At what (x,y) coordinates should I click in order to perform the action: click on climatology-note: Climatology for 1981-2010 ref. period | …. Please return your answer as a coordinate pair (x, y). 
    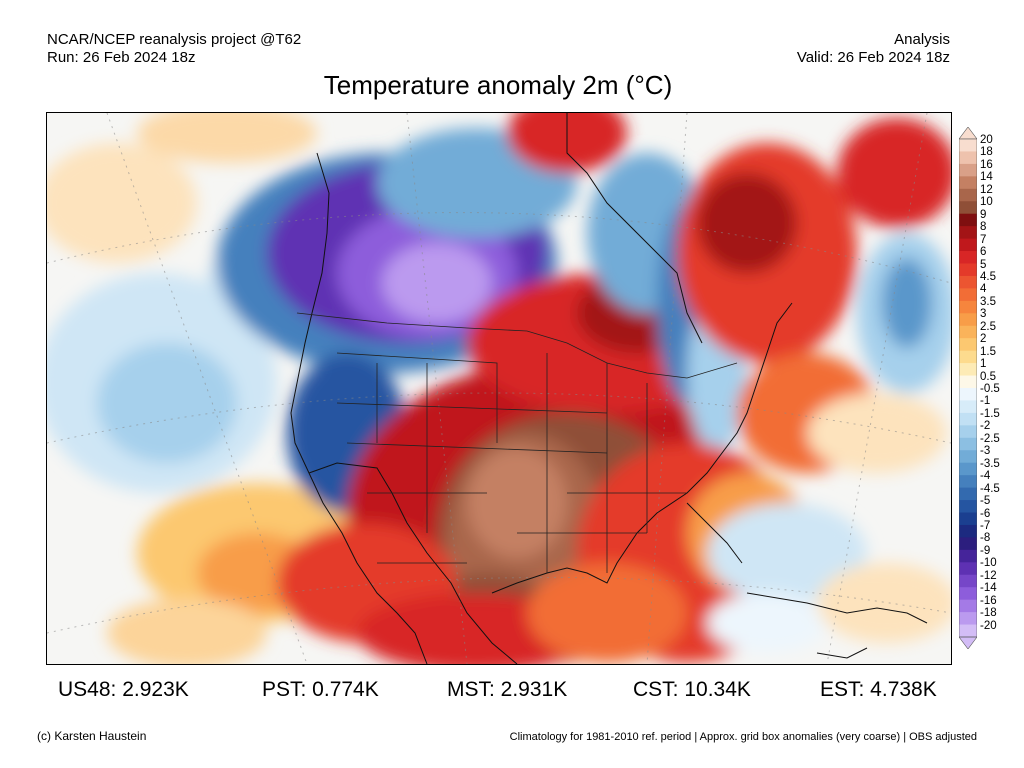
    Looking at the image, I should click on (743, 737).